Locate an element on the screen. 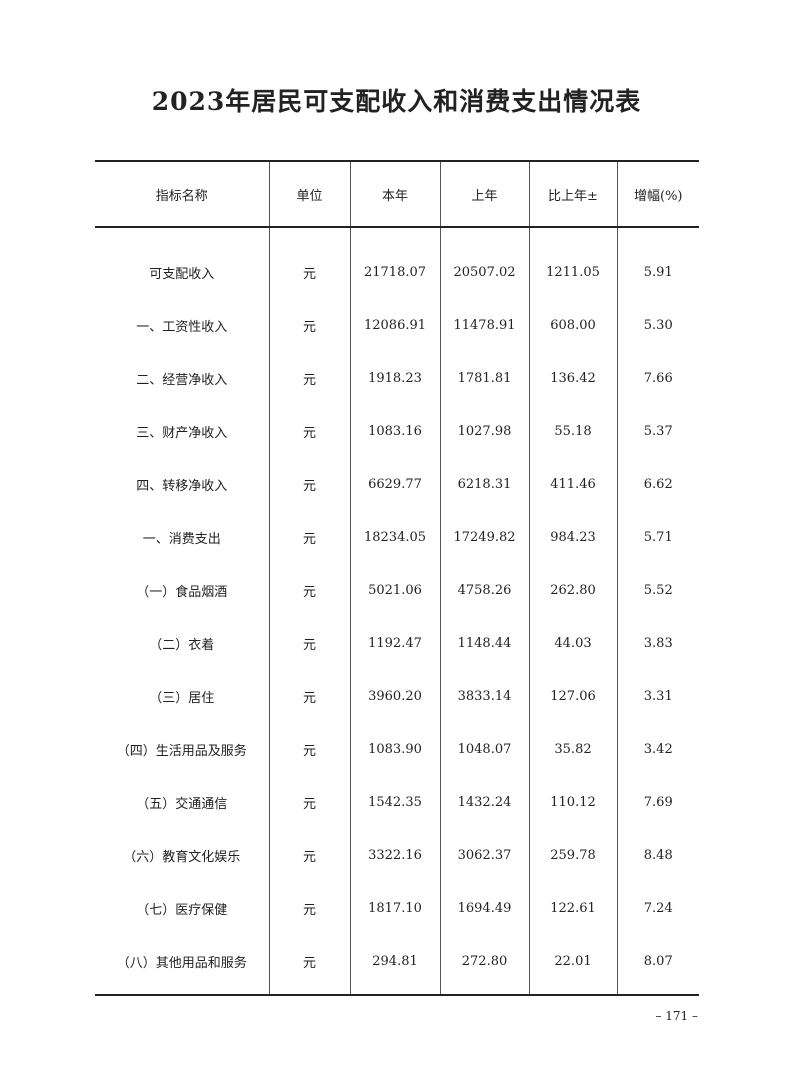 This screenshot has width=793, height=1077. table-row: （五）交通通信 元 1542.35 1432.24 110.12 7.69 is located at coordinates (397, 802).